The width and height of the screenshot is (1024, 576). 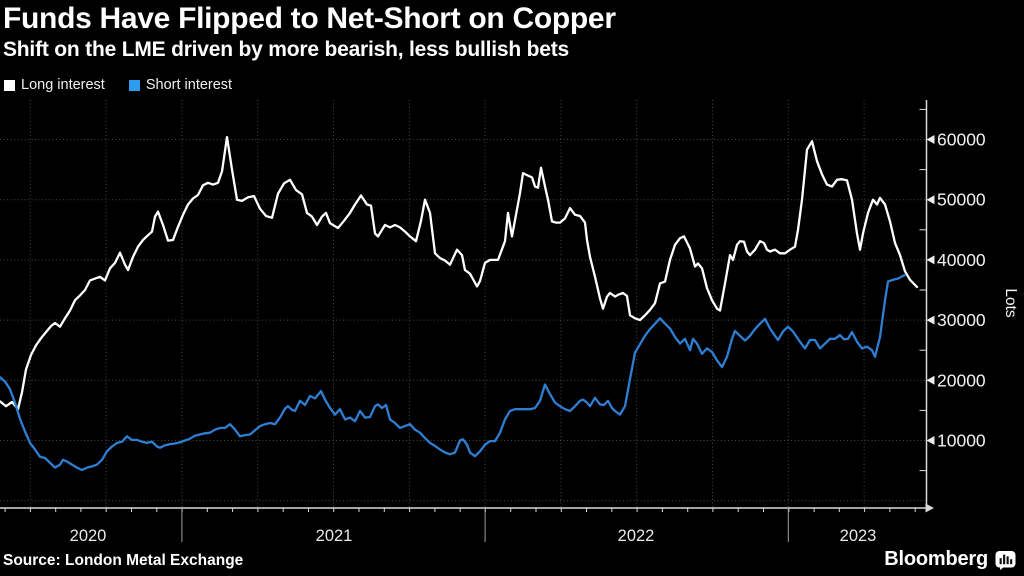 What do you see at coordinates (961, 380) in the screenshot?
I see `y-tick-label: 20000` at bounding box center [961, 380].